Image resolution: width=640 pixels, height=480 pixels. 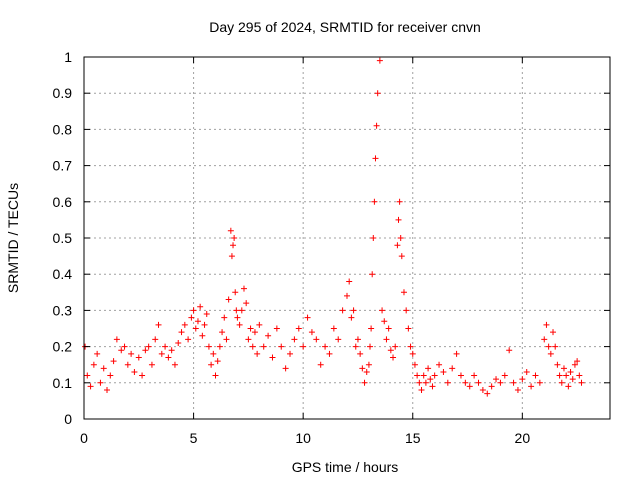 What do you see at coordinates (413, 438) in the screenshot?
I see `x-tick-label: 15` at bounding box center [413, 438].